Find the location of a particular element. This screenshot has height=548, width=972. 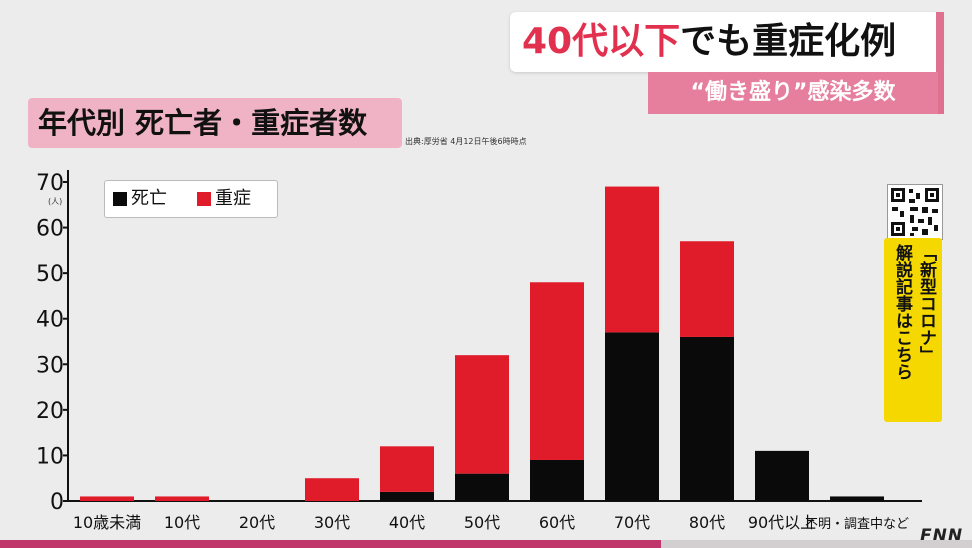

x-tick-label: 30代 is located at coordinates (332, 522).